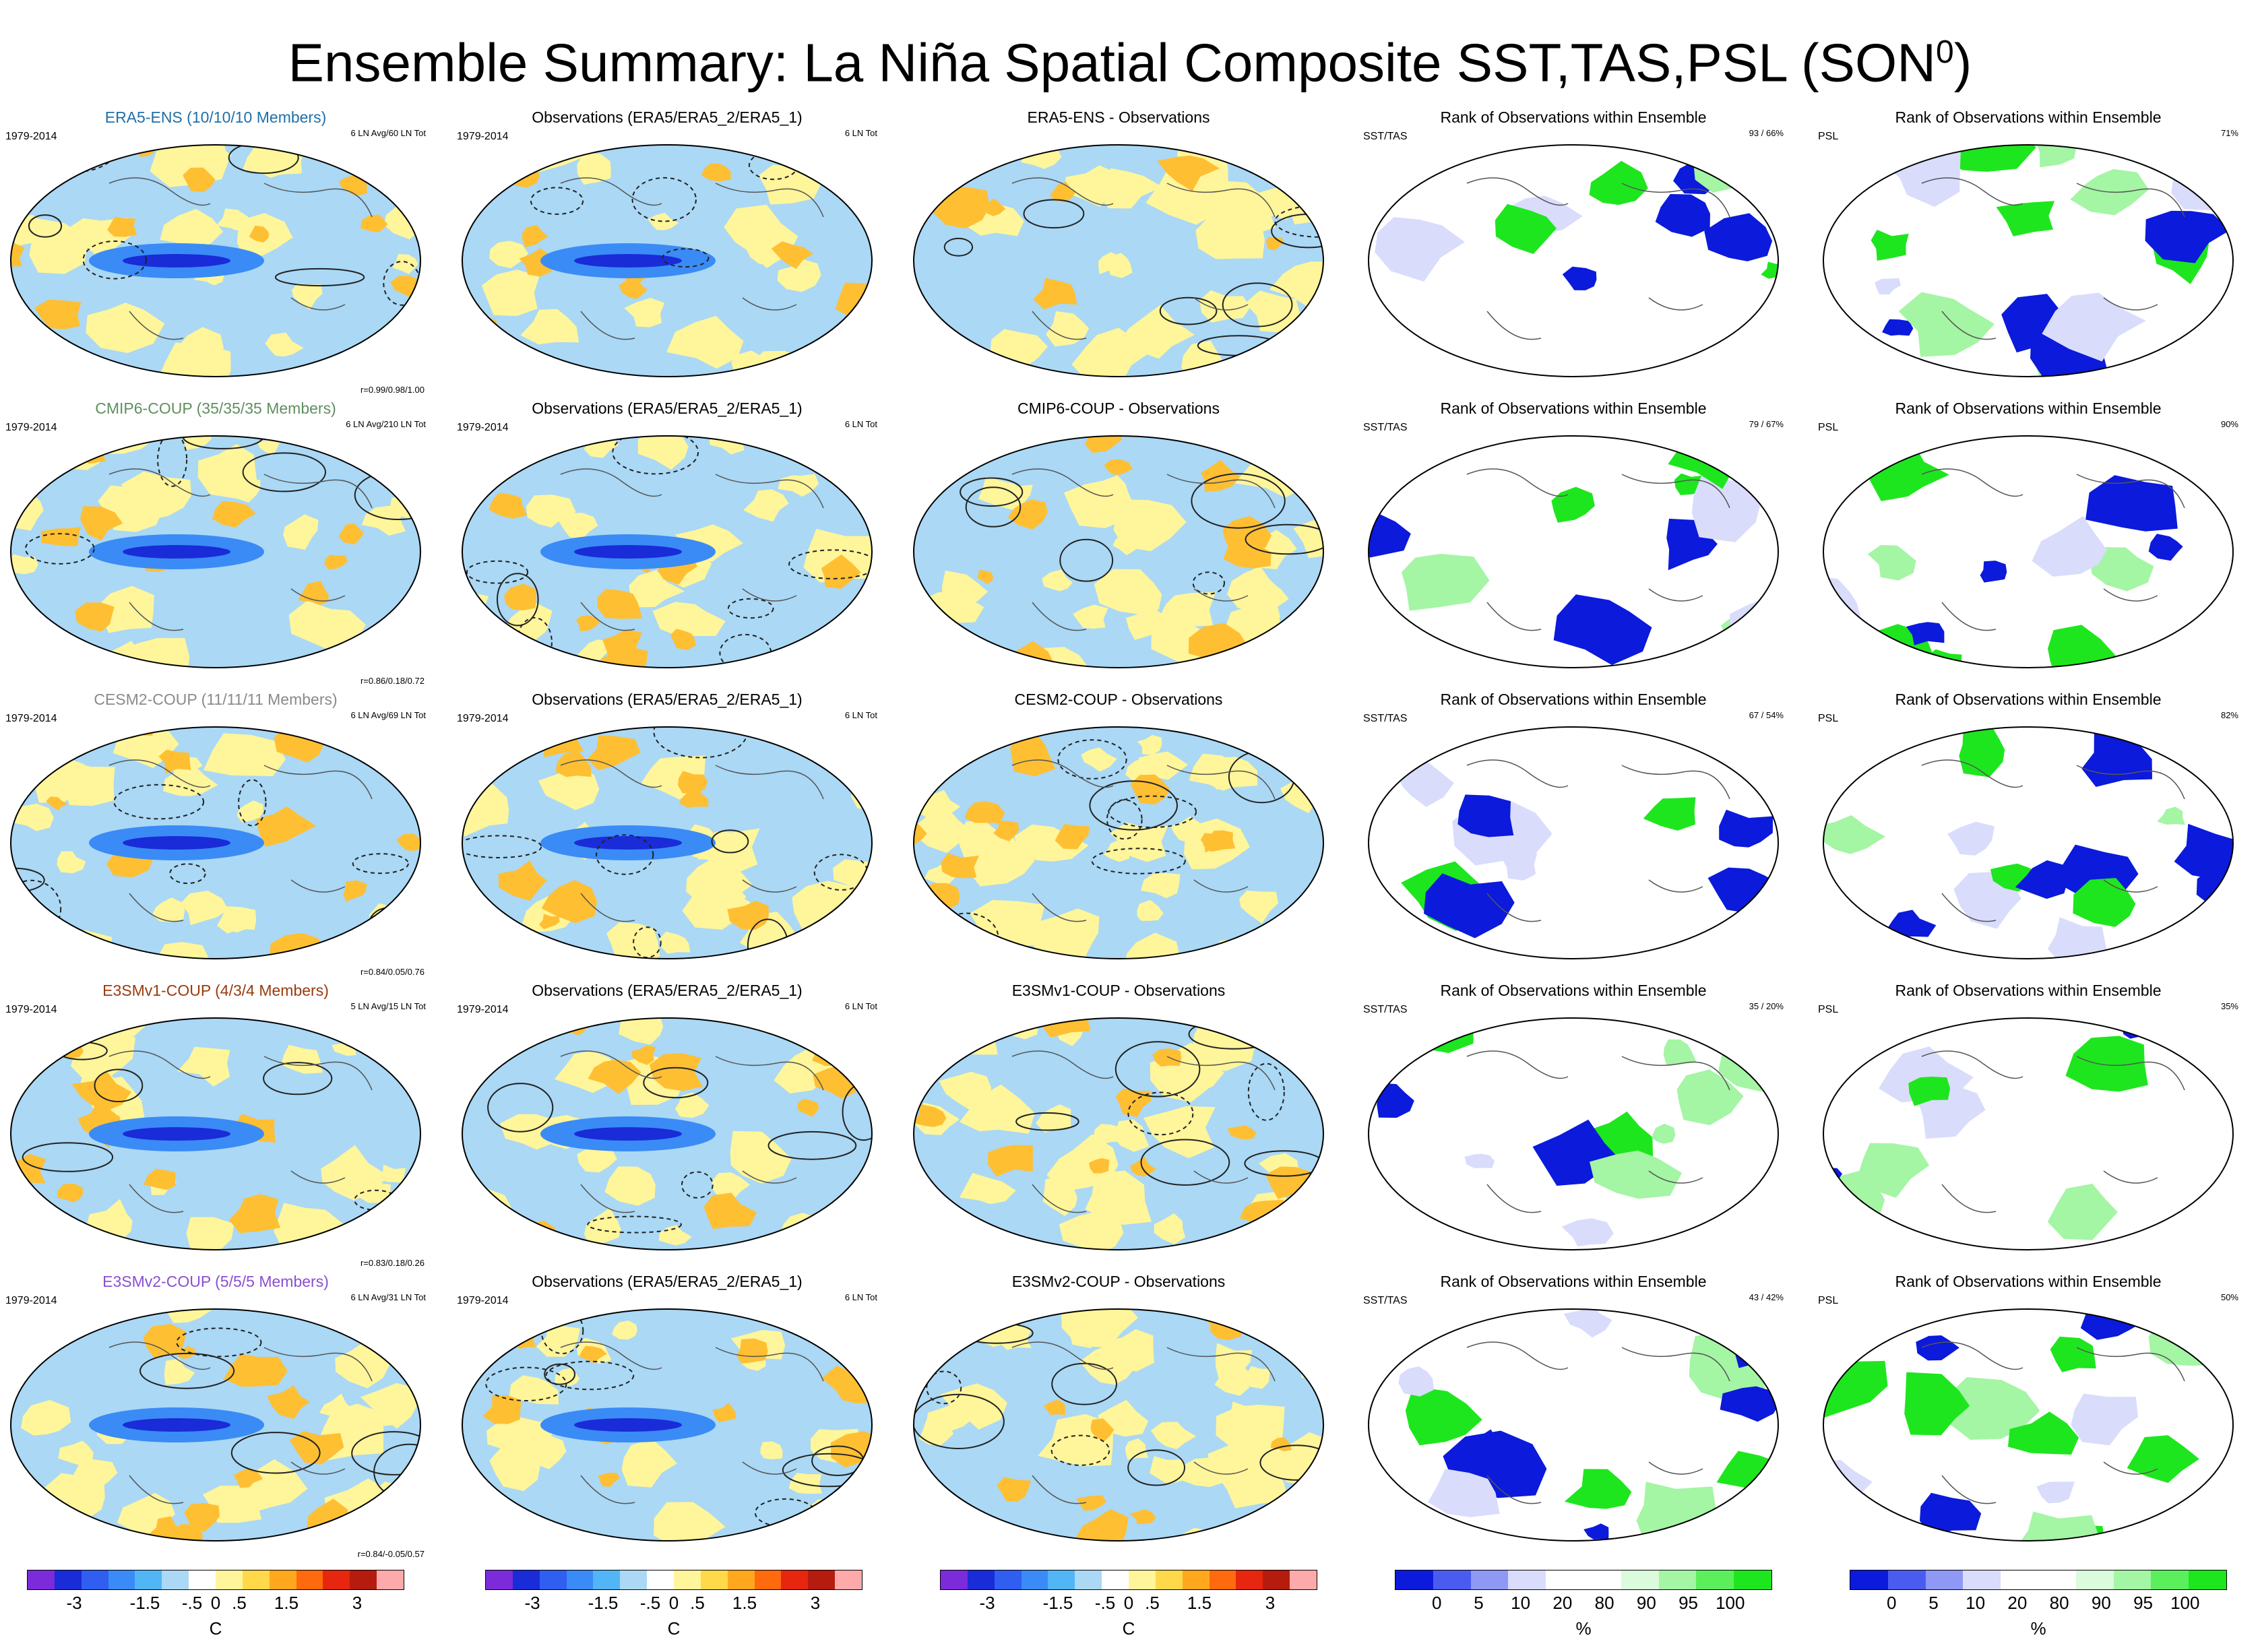 The width and height of the screenshot is (2260, 1652). What do you see at coordinates (673, 1601) in the screenshot?
I see `colorbar-ticks: -3 -1.5 -.5 0 .5 1.5 3` at bounding box center [673, 1601].